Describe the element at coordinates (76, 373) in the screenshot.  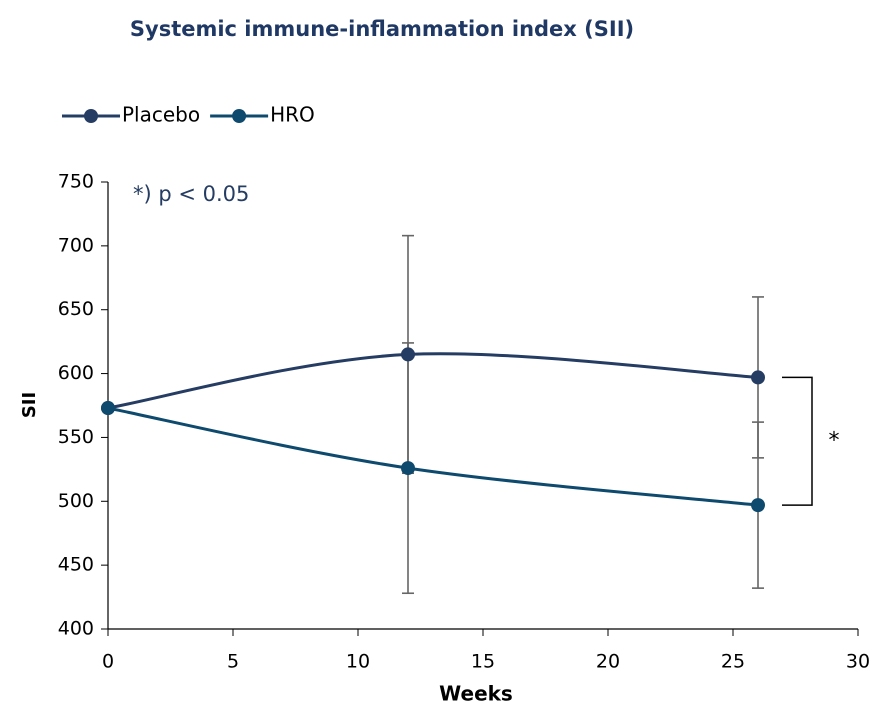
I see `y-tick-label: 600` at that location.